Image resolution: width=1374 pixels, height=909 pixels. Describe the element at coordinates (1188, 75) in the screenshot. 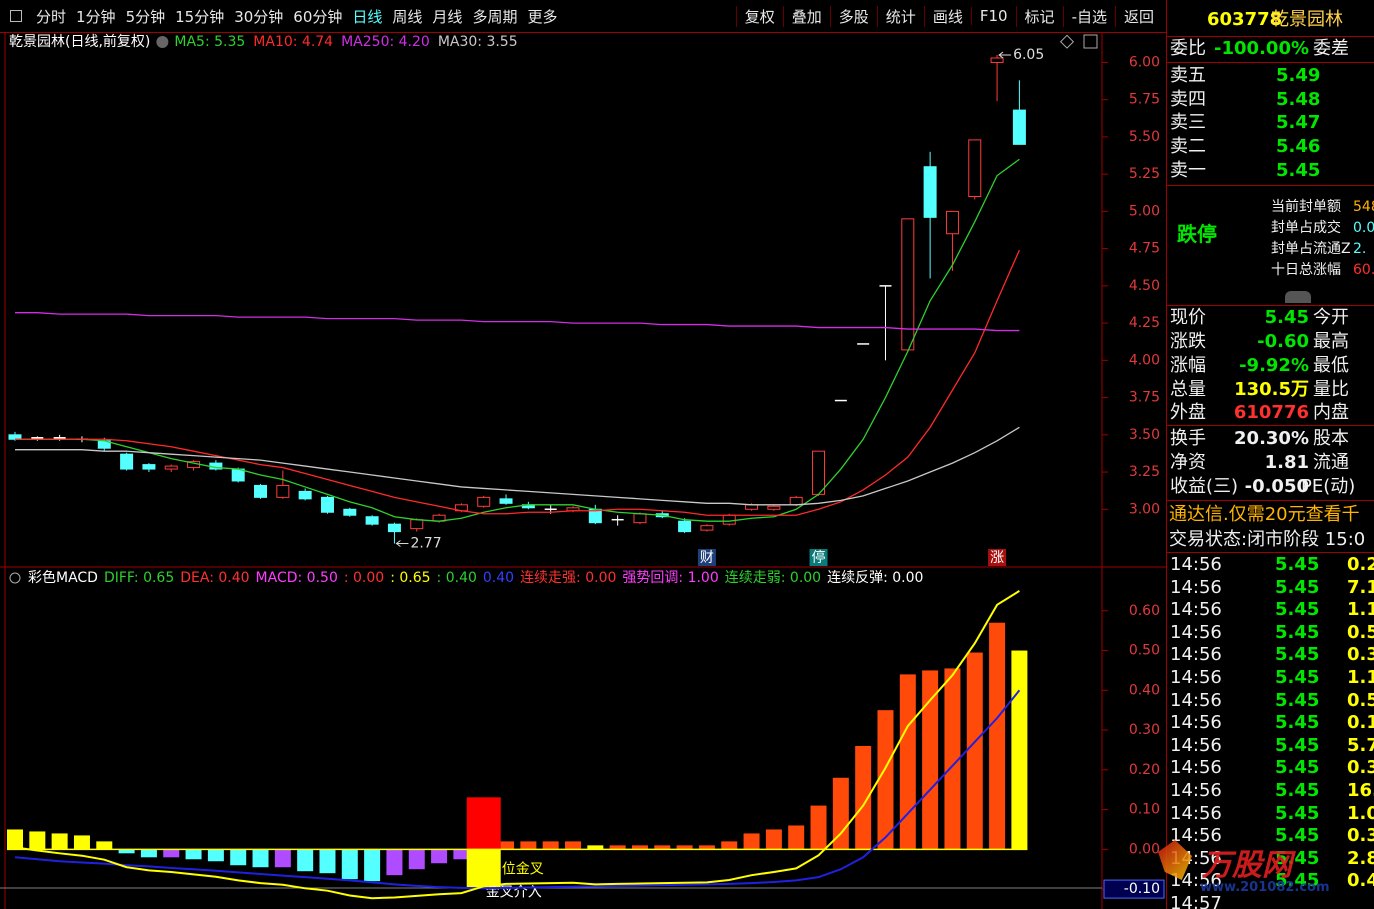

I see `label: 卖五` at that location.